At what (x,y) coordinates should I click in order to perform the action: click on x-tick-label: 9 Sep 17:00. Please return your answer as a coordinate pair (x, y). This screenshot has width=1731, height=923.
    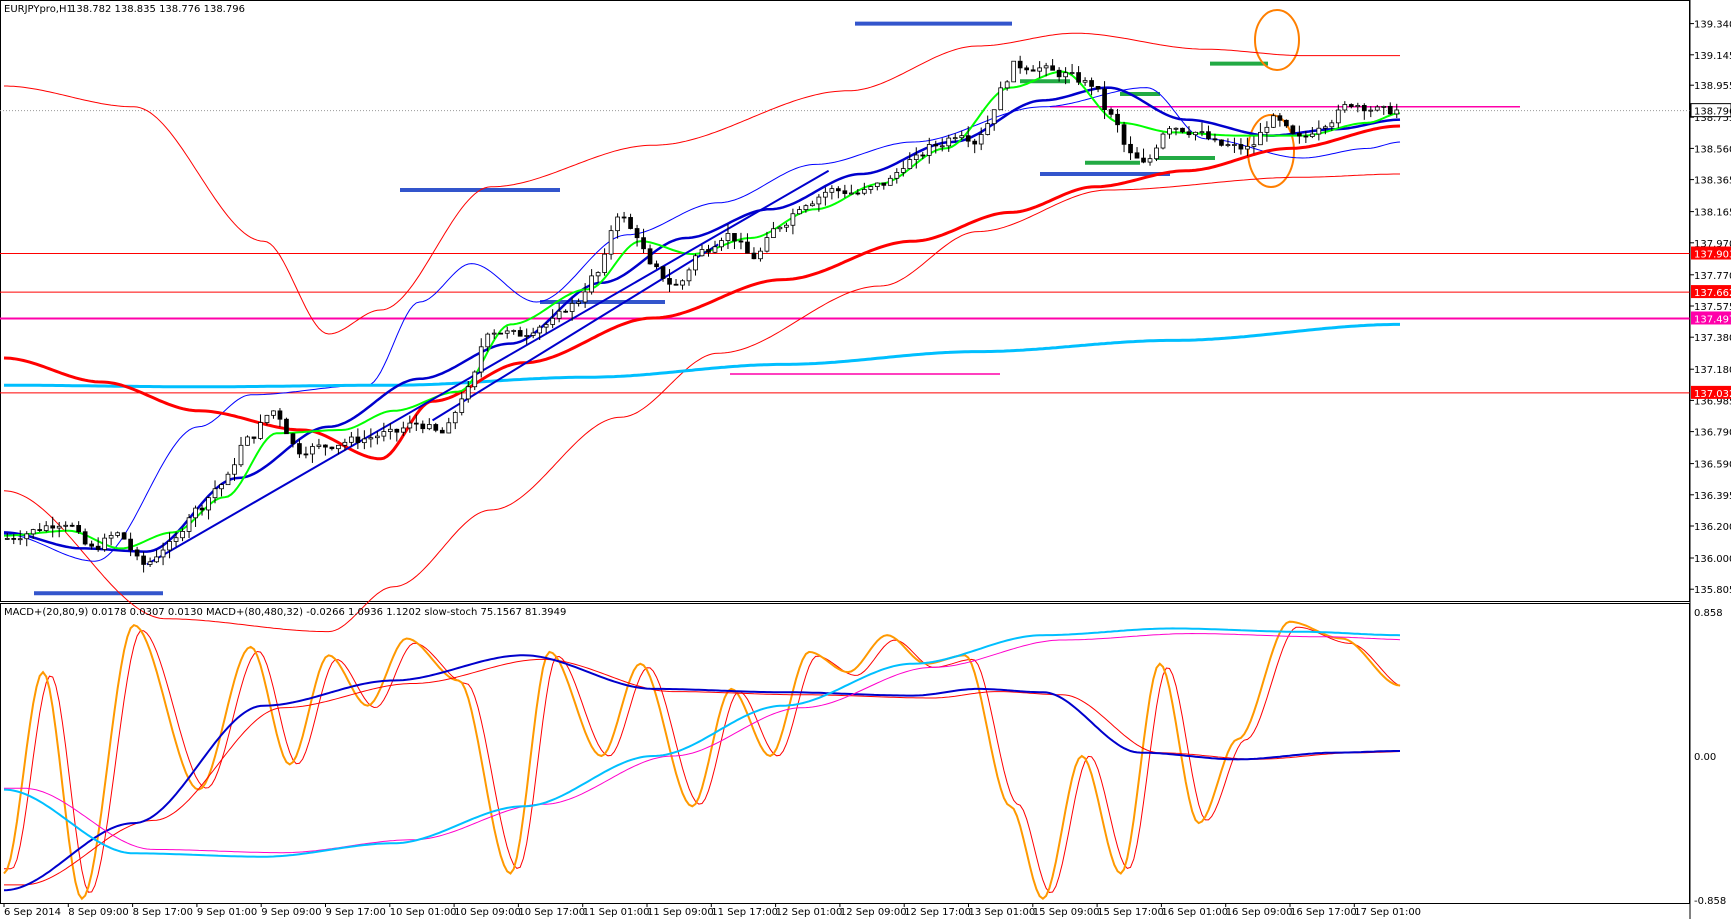
    Looking at the image, I should click on (356, 912).